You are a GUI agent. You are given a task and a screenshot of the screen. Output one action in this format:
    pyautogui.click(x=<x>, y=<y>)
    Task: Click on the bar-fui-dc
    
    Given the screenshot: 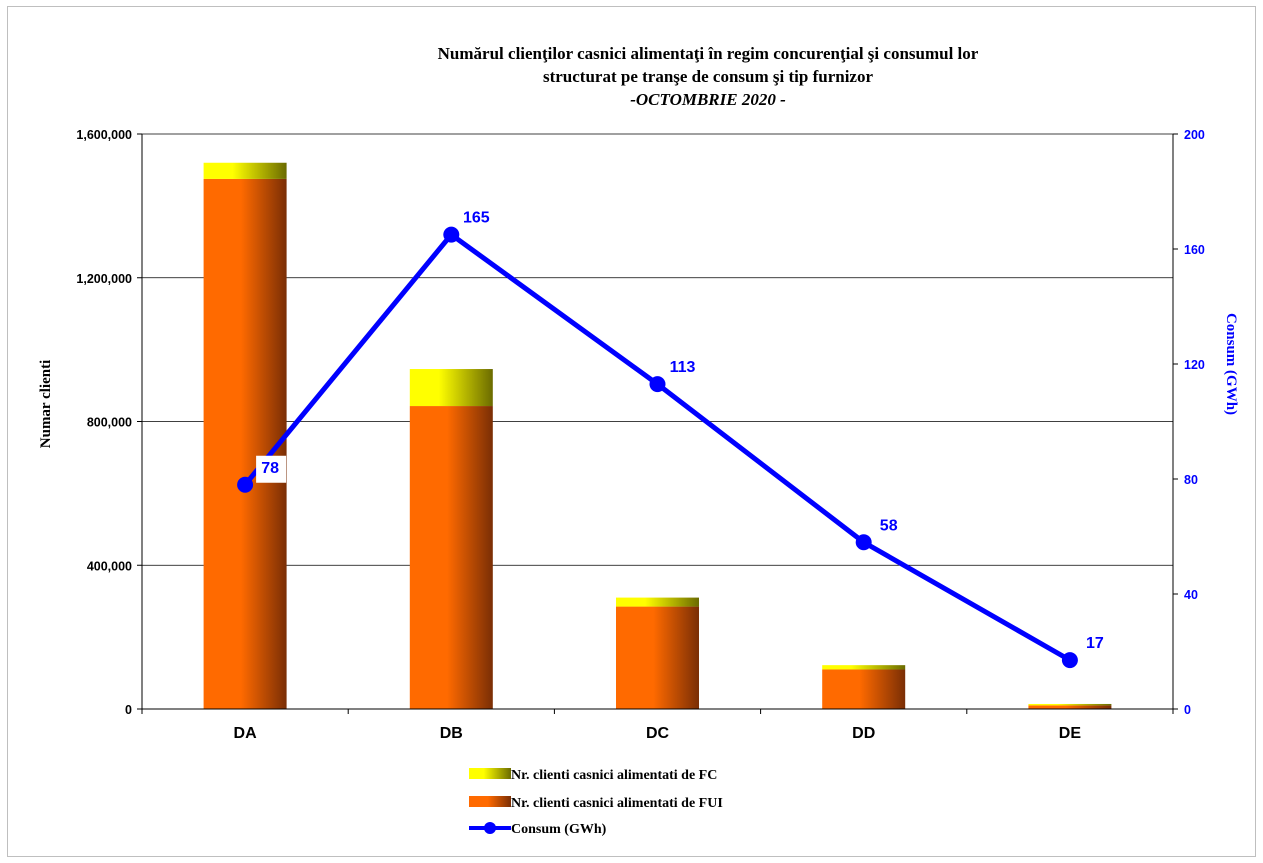 What is the action you would take?
    pyautogui.click(x=657, y=657)
    